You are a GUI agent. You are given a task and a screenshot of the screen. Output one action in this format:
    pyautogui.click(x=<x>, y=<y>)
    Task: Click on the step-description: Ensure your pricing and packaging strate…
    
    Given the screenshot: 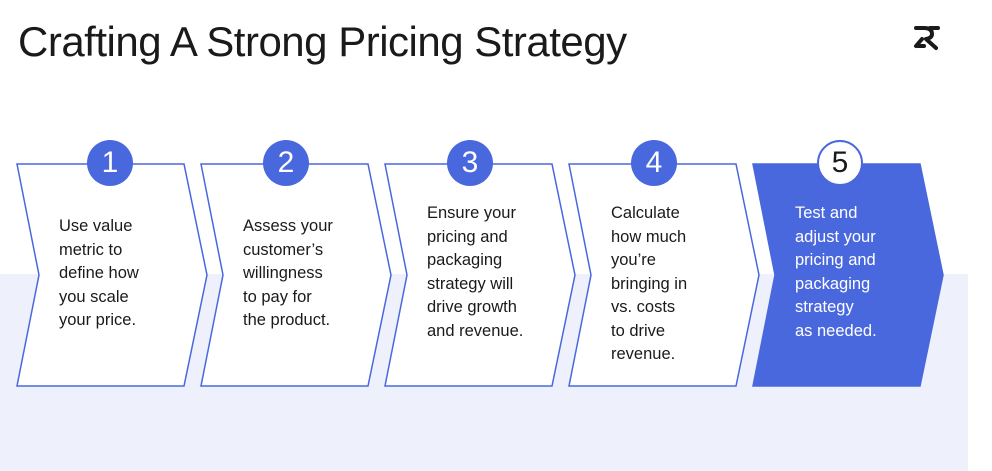 What is the action you would take?
    pyautogui.click(x=475, y=272)
    